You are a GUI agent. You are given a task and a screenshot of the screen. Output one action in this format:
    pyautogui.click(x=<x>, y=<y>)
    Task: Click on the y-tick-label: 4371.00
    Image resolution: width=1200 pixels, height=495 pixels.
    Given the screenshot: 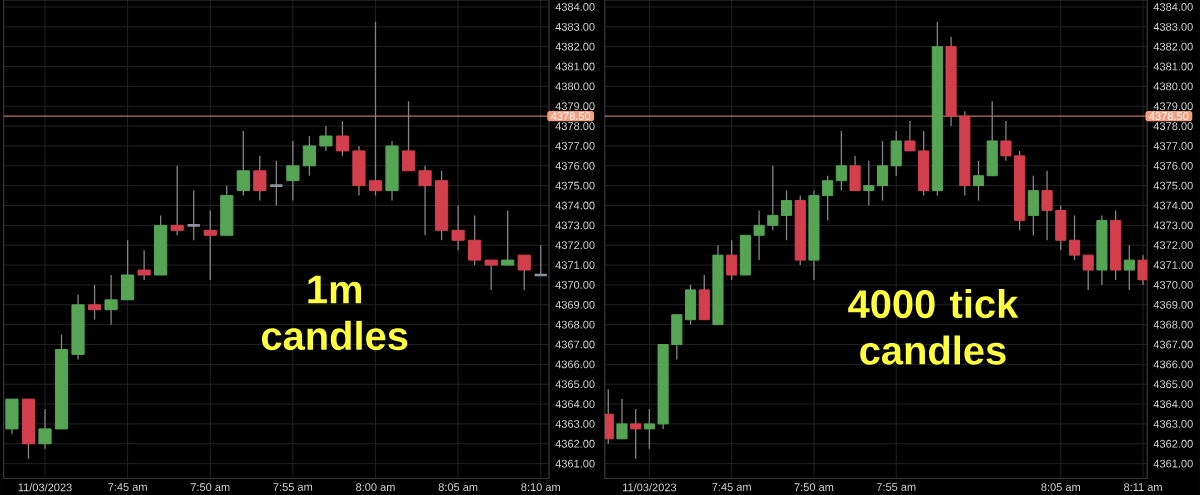 What is the action you would take?
    pyautogui.click(x=1173, y=264)
    